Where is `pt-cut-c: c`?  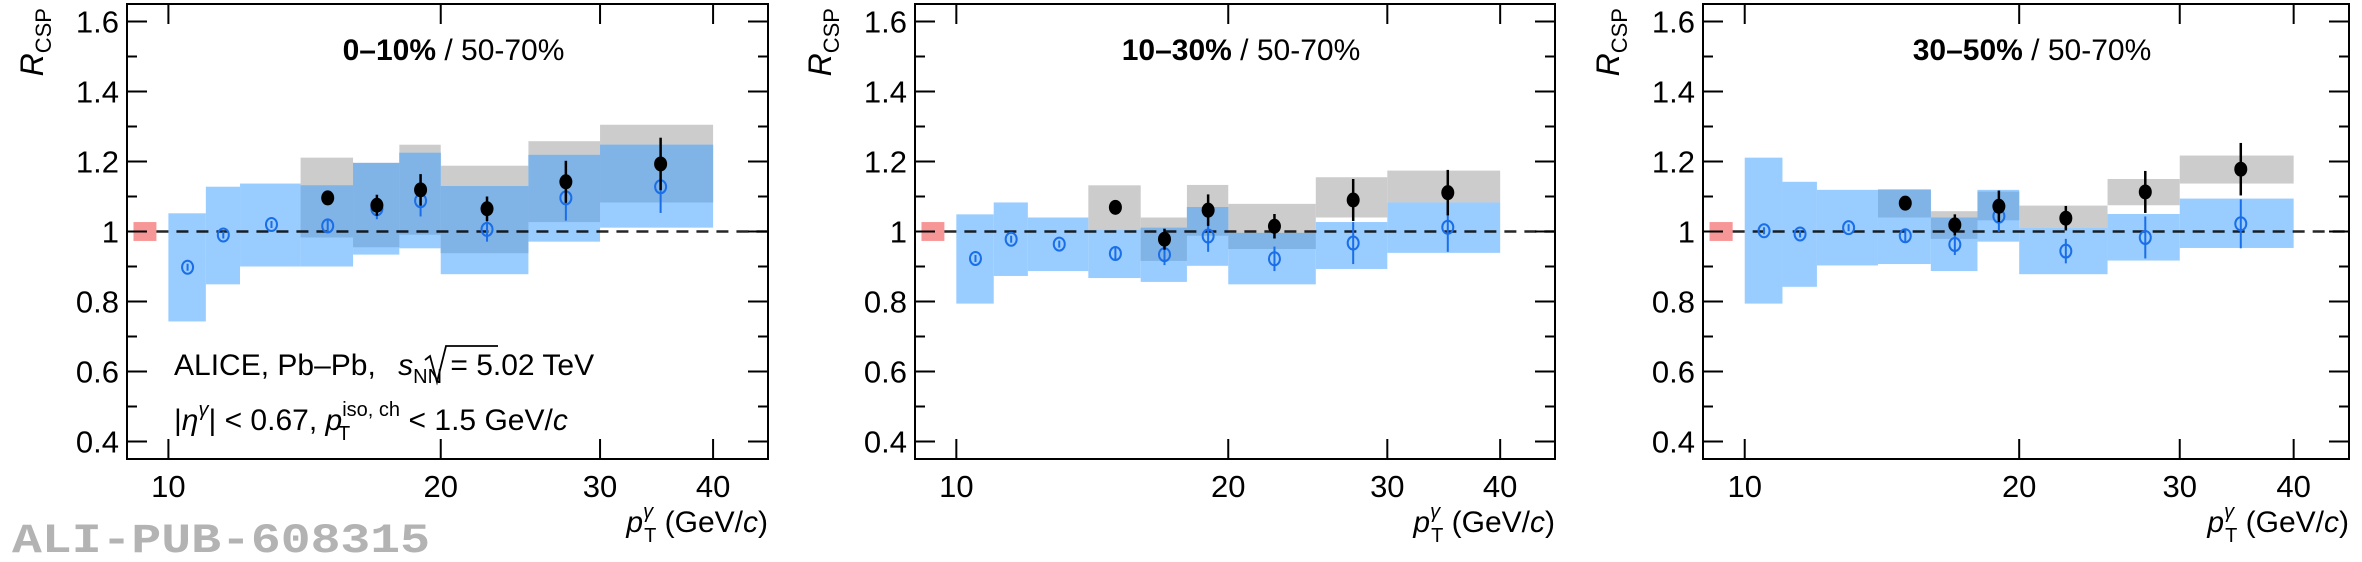
pt-cut-c: c is located at coordinates (560, 420).